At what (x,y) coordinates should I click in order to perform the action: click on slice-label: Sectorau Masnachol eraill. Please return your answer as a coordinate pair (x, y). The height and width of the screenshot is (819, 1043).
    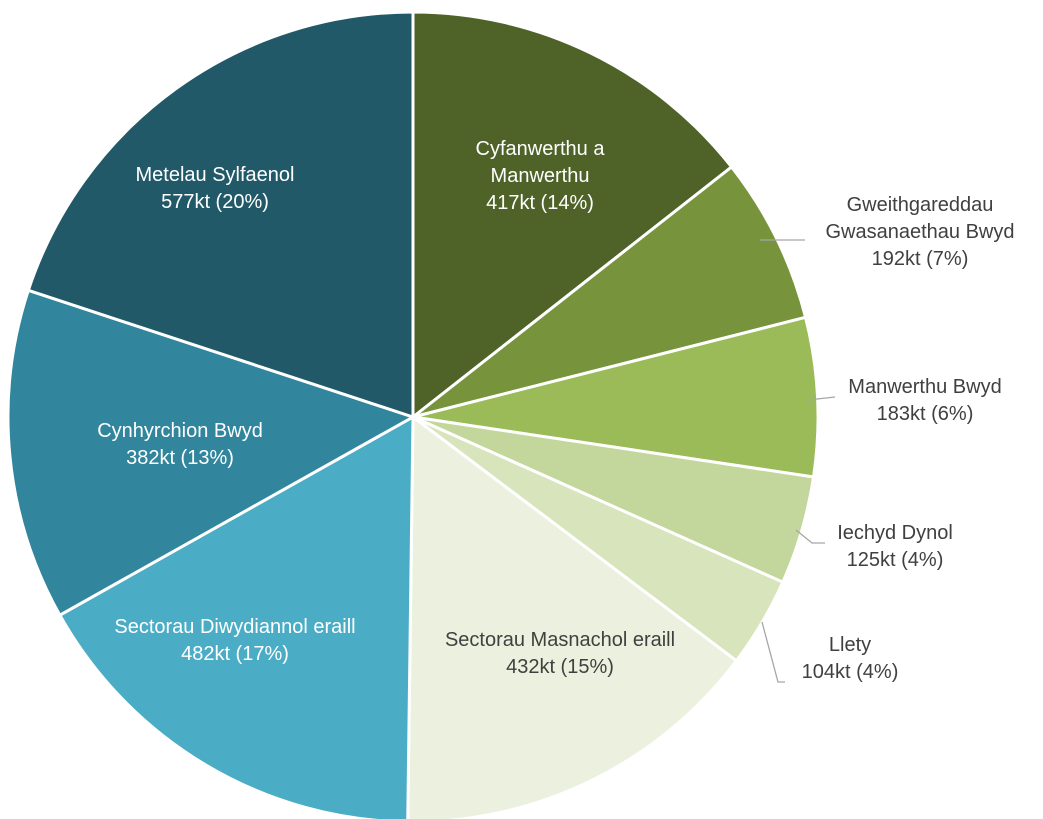
    Looking at the image, I should click on (560, 640).